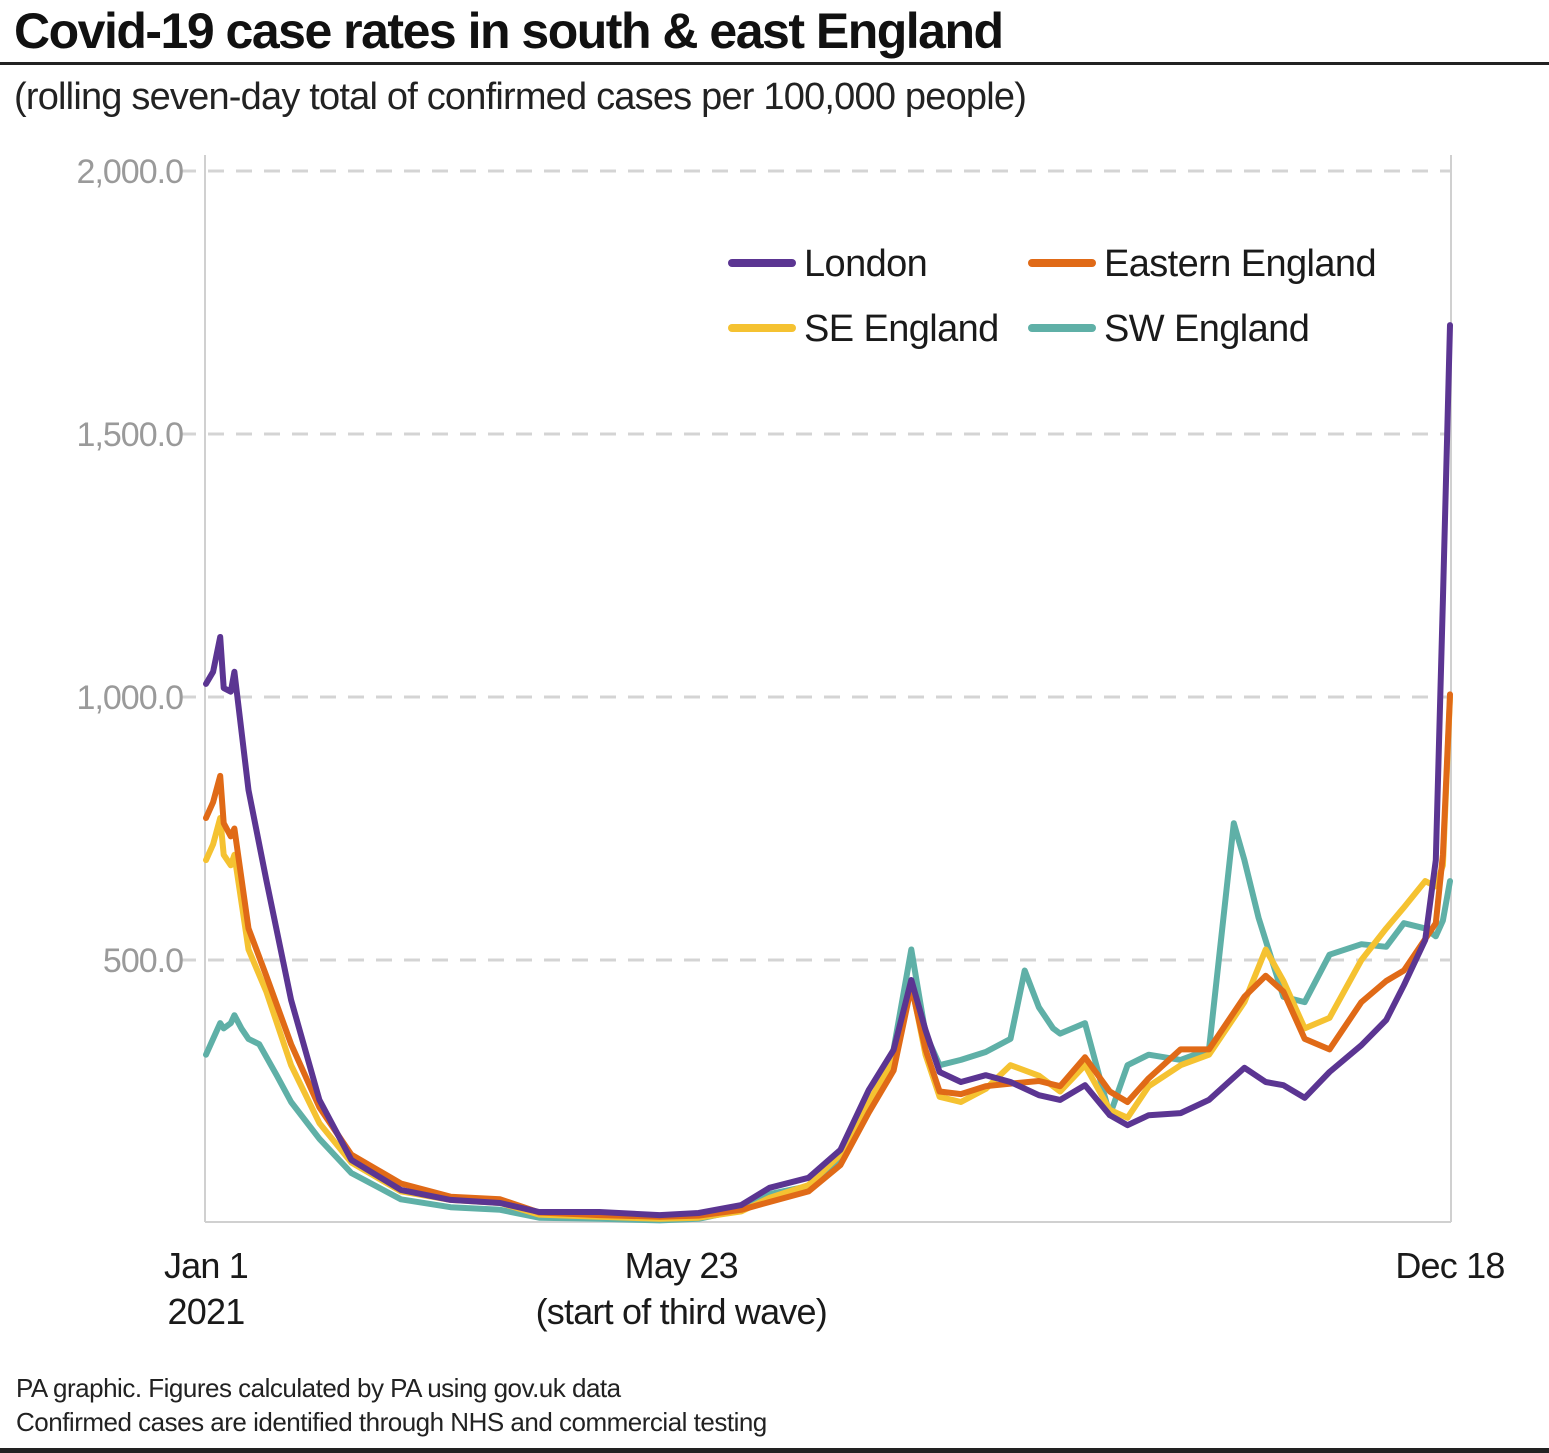 This screenshot has width=1549, height=1453. What do you see at coordinates (130, 698) in the screenshot?
I see `y-tick-label: 1,000.0` at bounding box center [130, 698].